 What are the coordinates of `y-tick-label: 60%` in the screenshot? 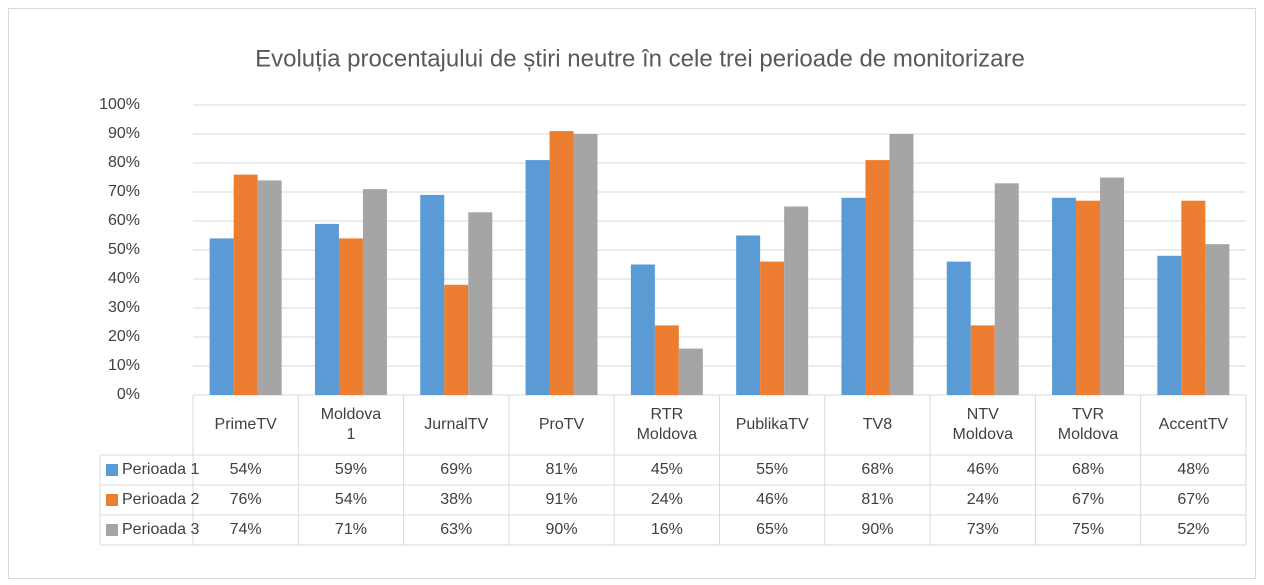 It's located at (124, 220).